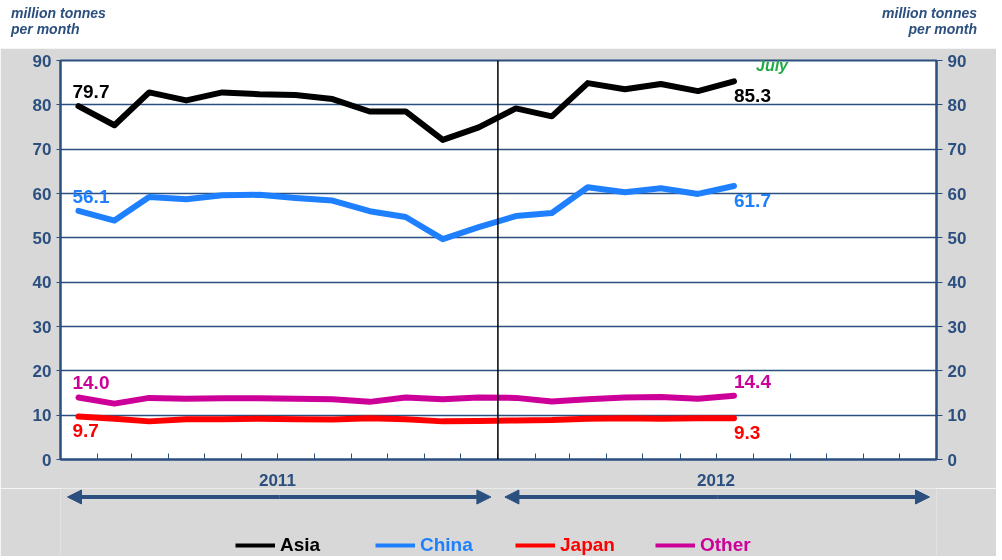 Image resolution: width=1002 pixels, height=560 pixels. I want to click on y2-tick-label: 80, so click(957, 105).